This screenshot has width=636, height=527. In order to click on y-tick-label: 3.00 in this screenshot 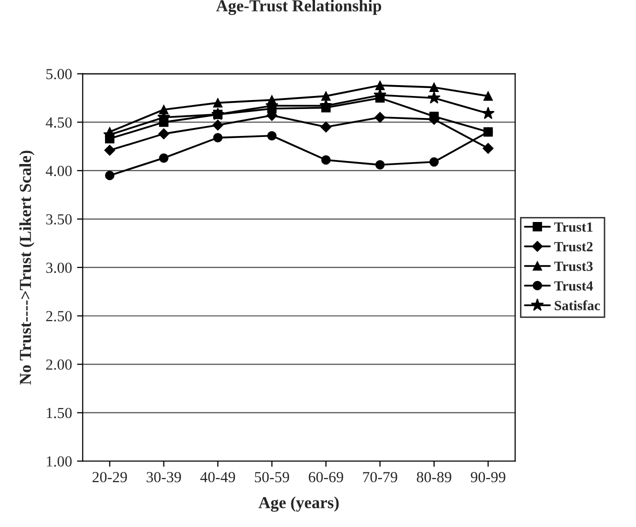, I will do `click(59, 267)`.